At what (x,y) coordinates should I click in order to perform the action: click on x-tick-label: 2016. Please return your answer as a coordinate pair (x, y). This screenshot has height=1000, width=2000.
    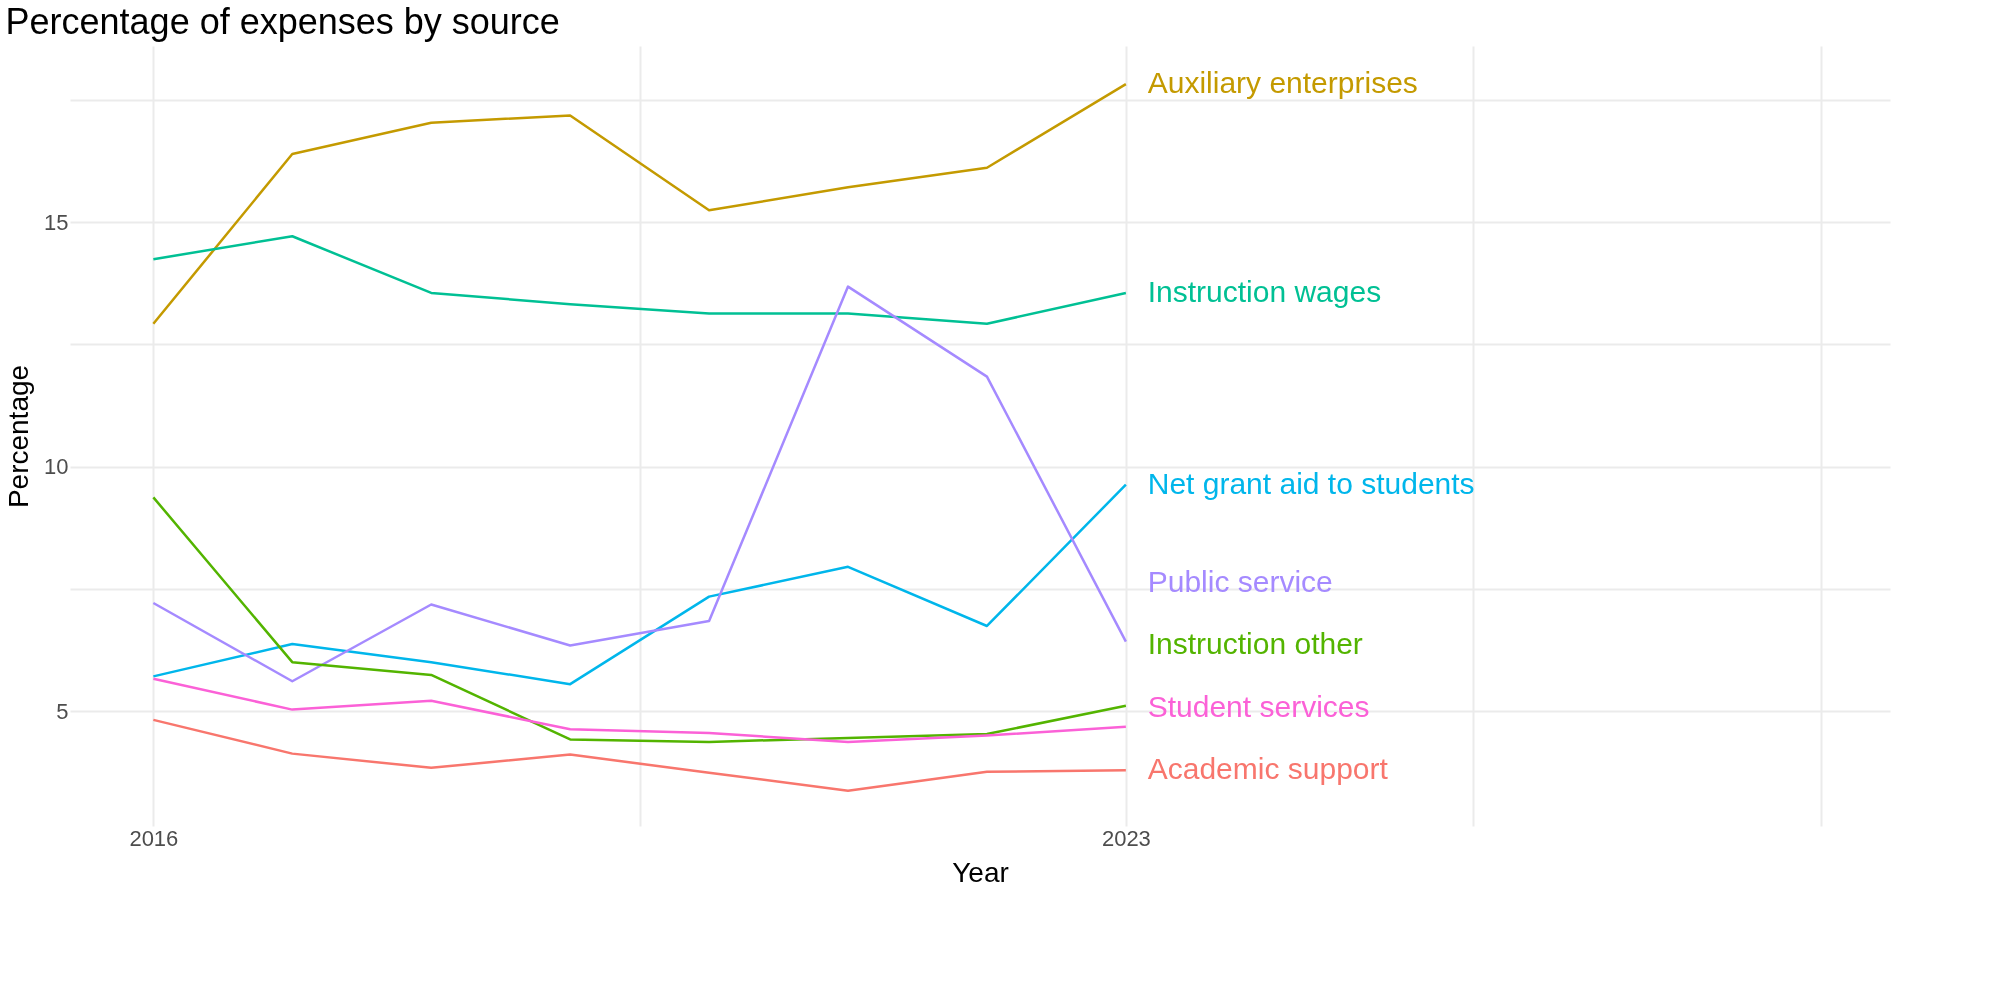
    Looking at the image, I should click on (154, 838).